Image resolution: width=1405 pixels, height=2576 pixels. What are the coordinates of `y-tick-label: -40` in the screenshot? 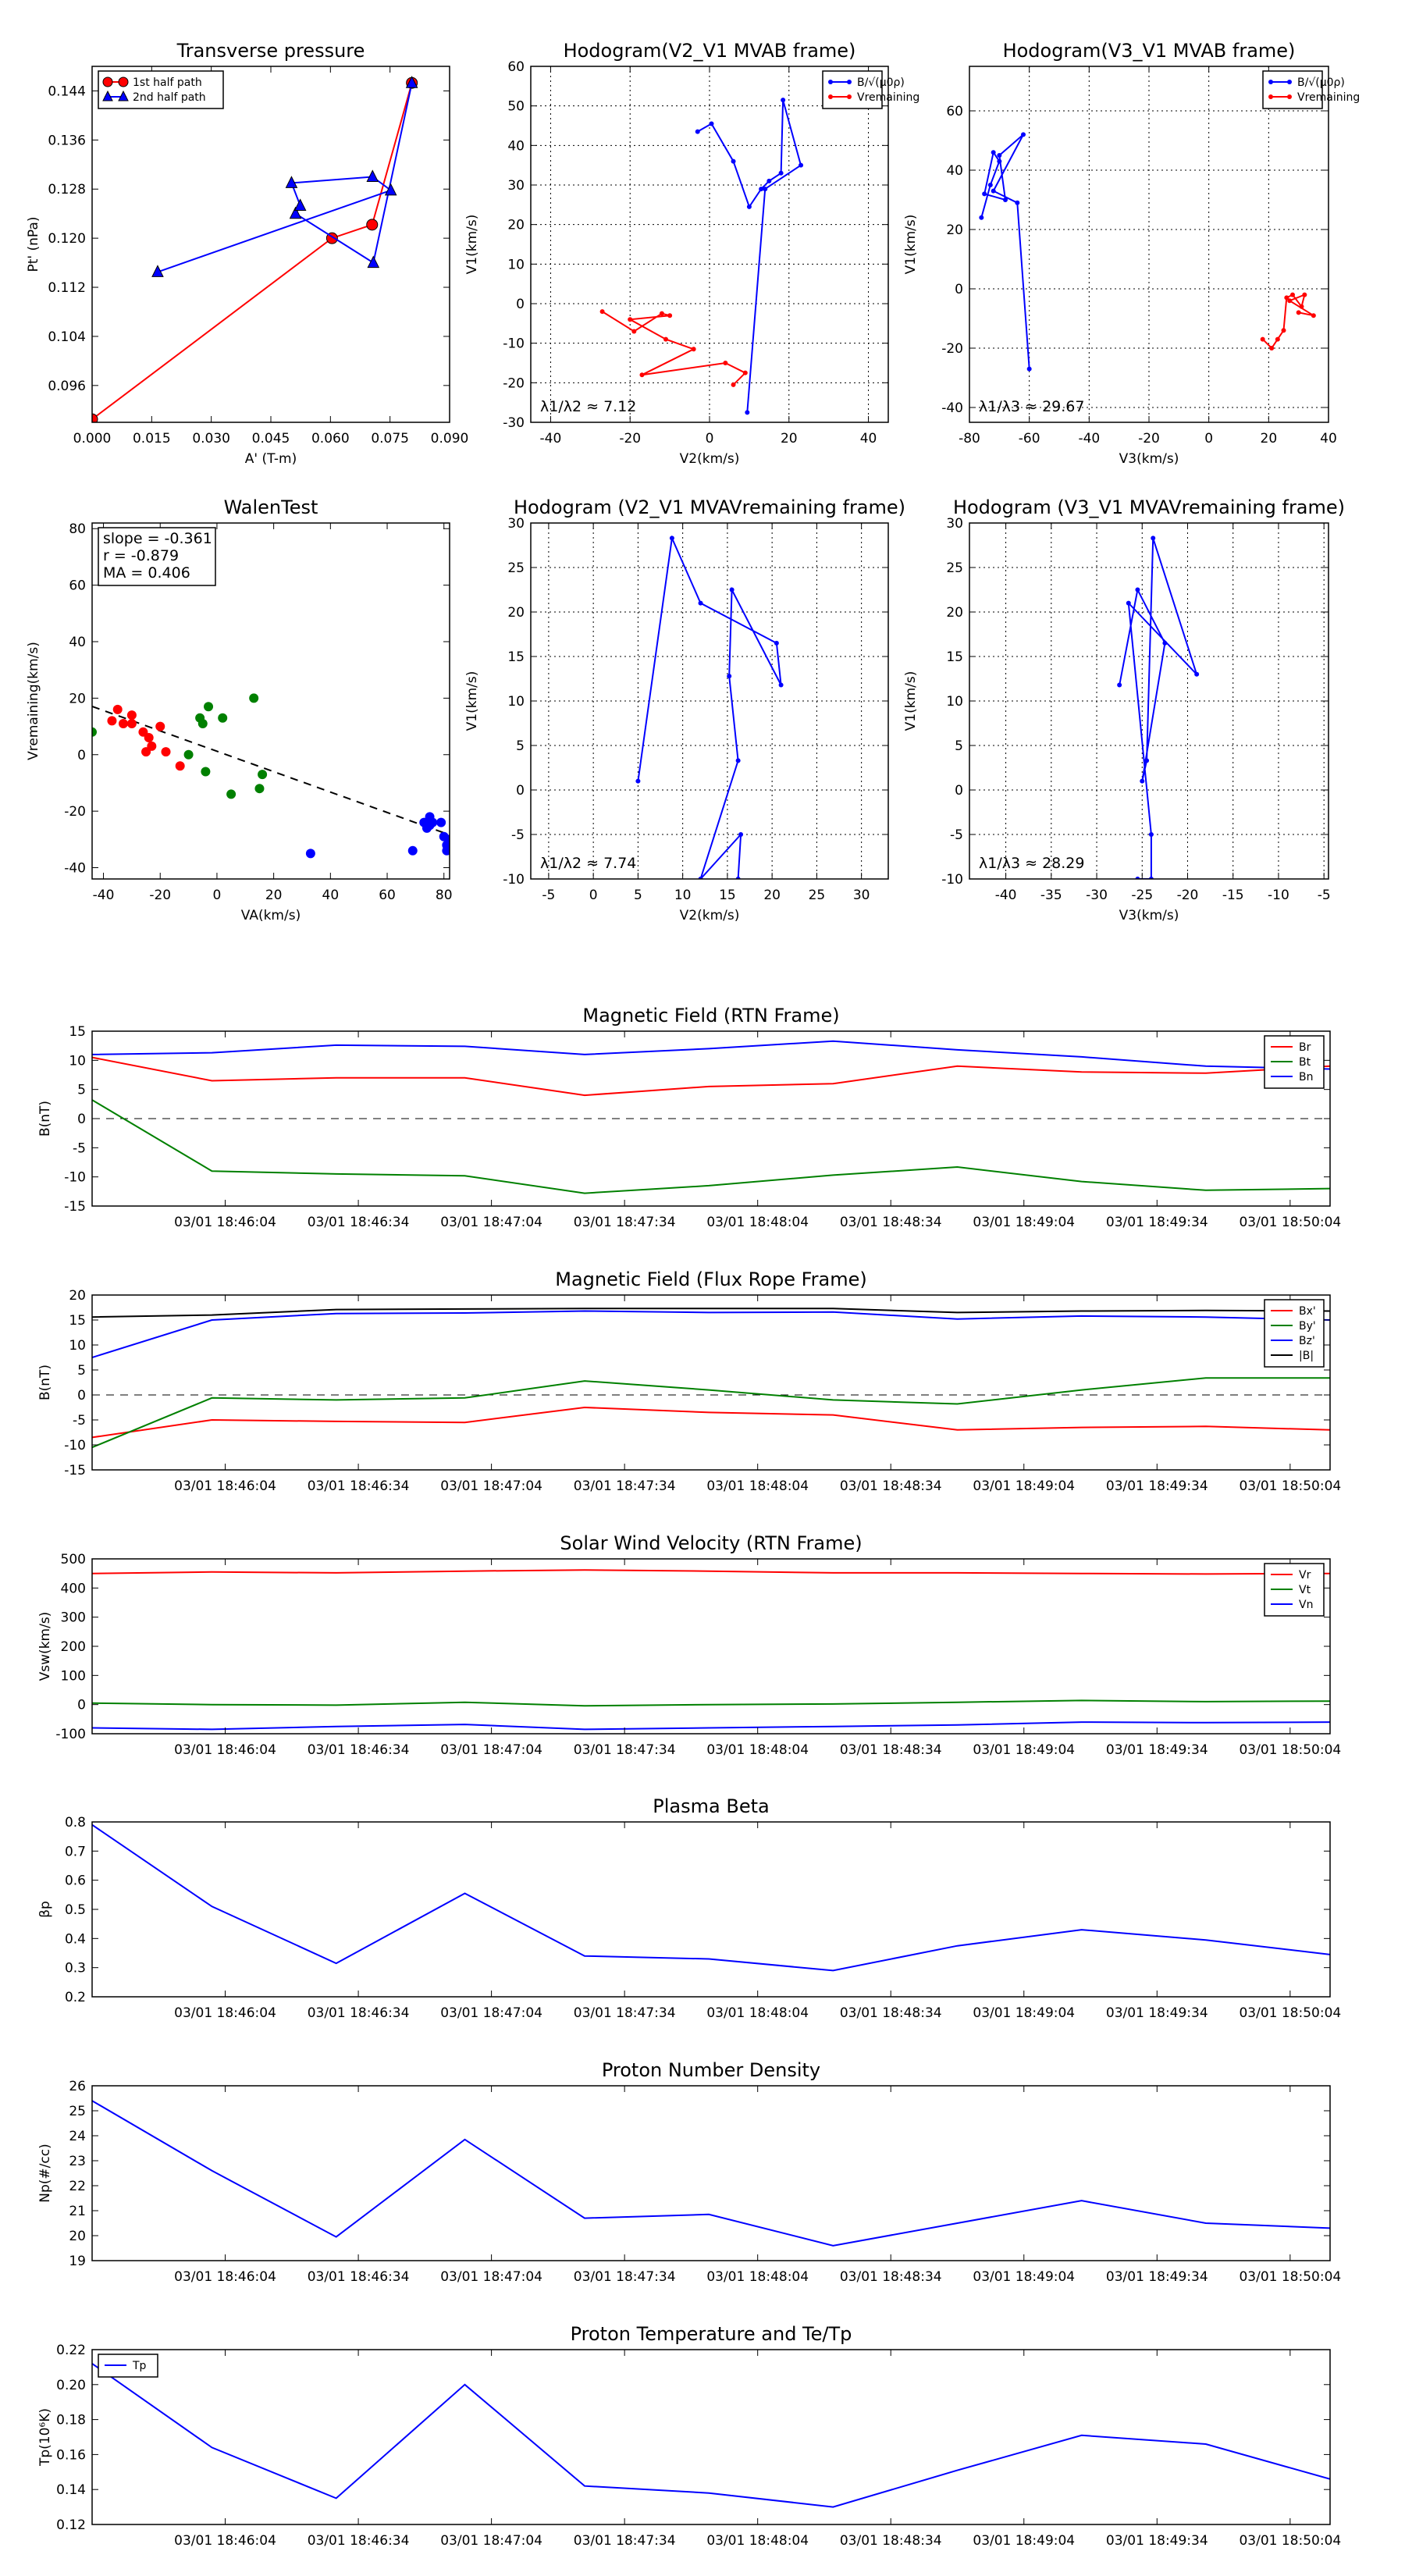 It's located at (75, 869).